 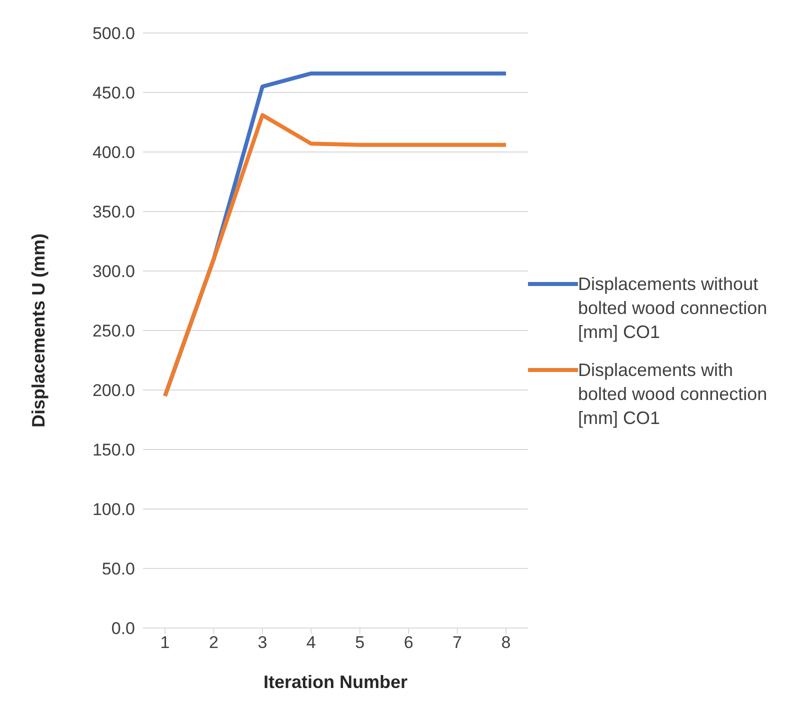 I want to click on x-tick-label: 1, so click(x=165, y=642).